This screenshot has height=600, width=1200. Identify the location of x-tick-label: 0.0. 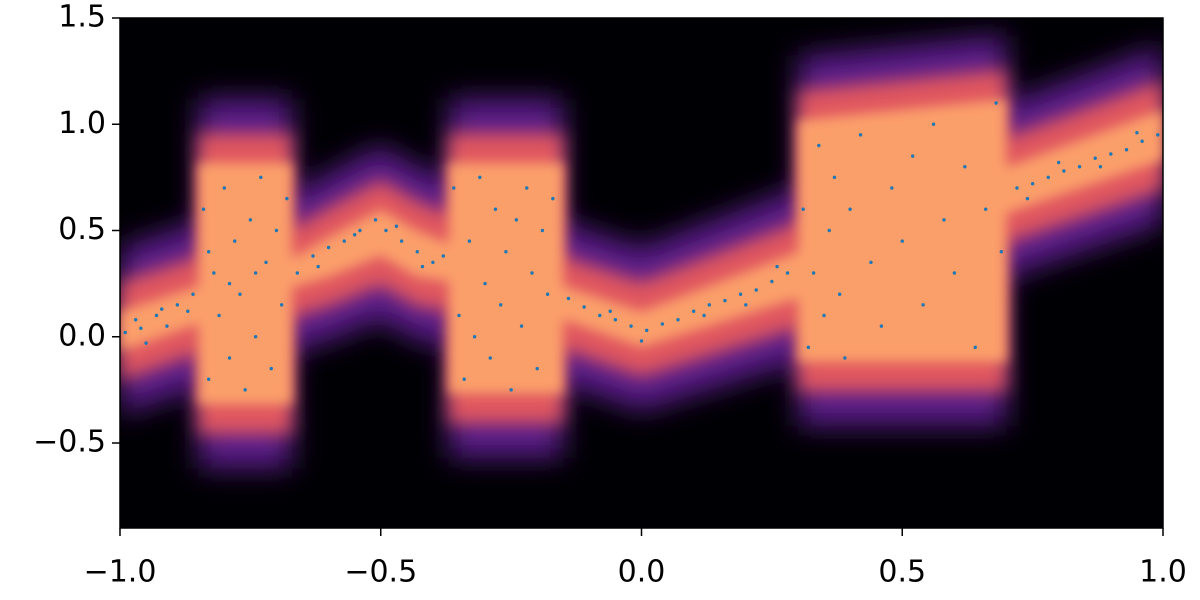
(642, 572).